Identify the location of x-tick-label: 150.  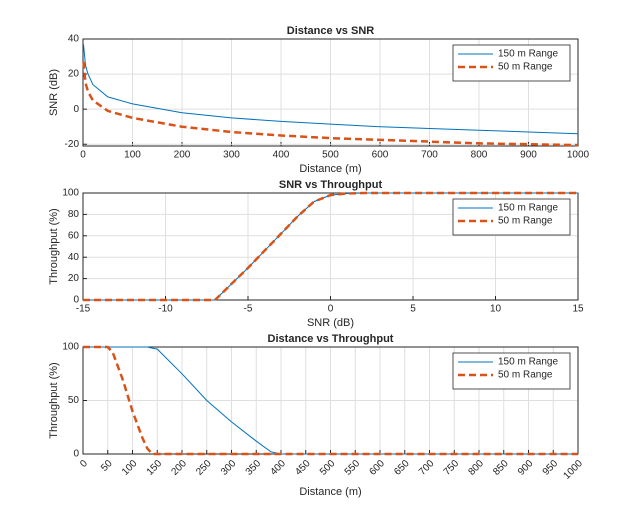
(155, 468).